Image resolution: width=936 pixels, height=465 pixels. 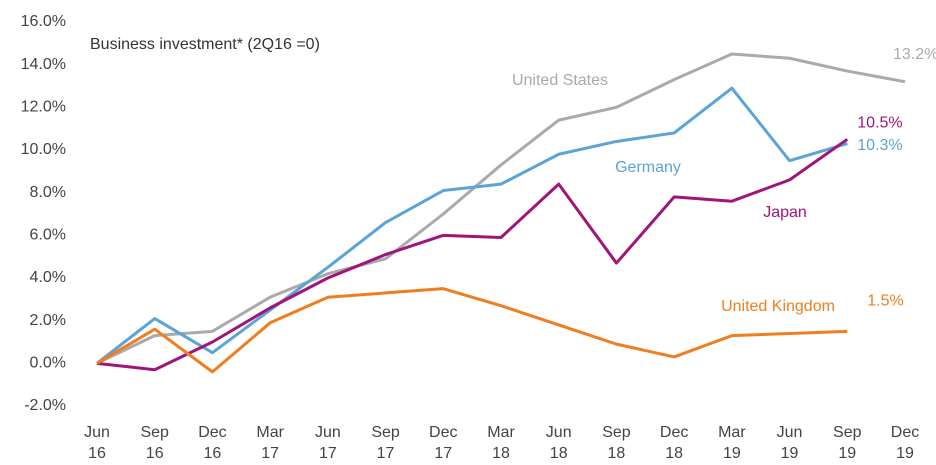 What do you see at coordinates (43, 107) in the screenshot?
I see `y-tick-label: 12.0%` at bounding box center [43, 107].